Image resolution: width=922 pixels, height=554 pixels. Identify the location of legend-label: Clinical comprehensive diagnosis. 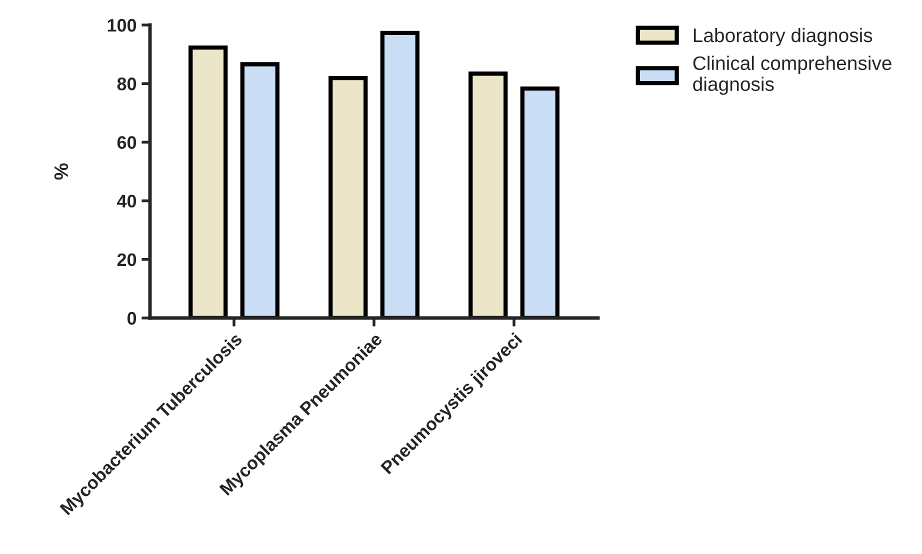
(792, 75).